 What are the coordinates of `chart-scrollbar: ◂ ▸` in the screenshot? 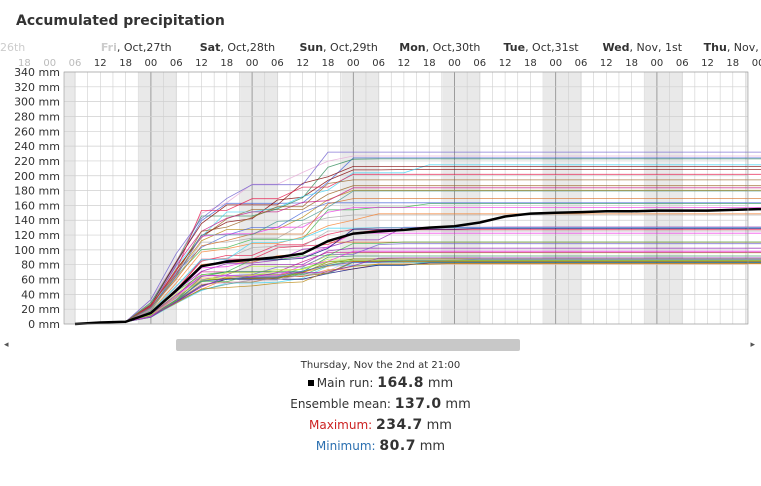 It's located at (380, 345).